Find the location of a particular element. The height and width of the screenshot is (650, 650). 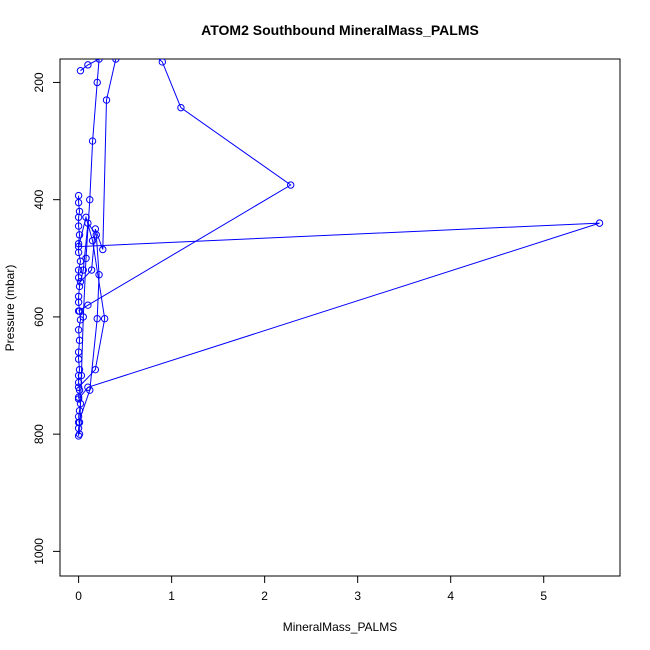

x-axis: 0 1 2 3 4 5 is located at coordinates (311, 589).